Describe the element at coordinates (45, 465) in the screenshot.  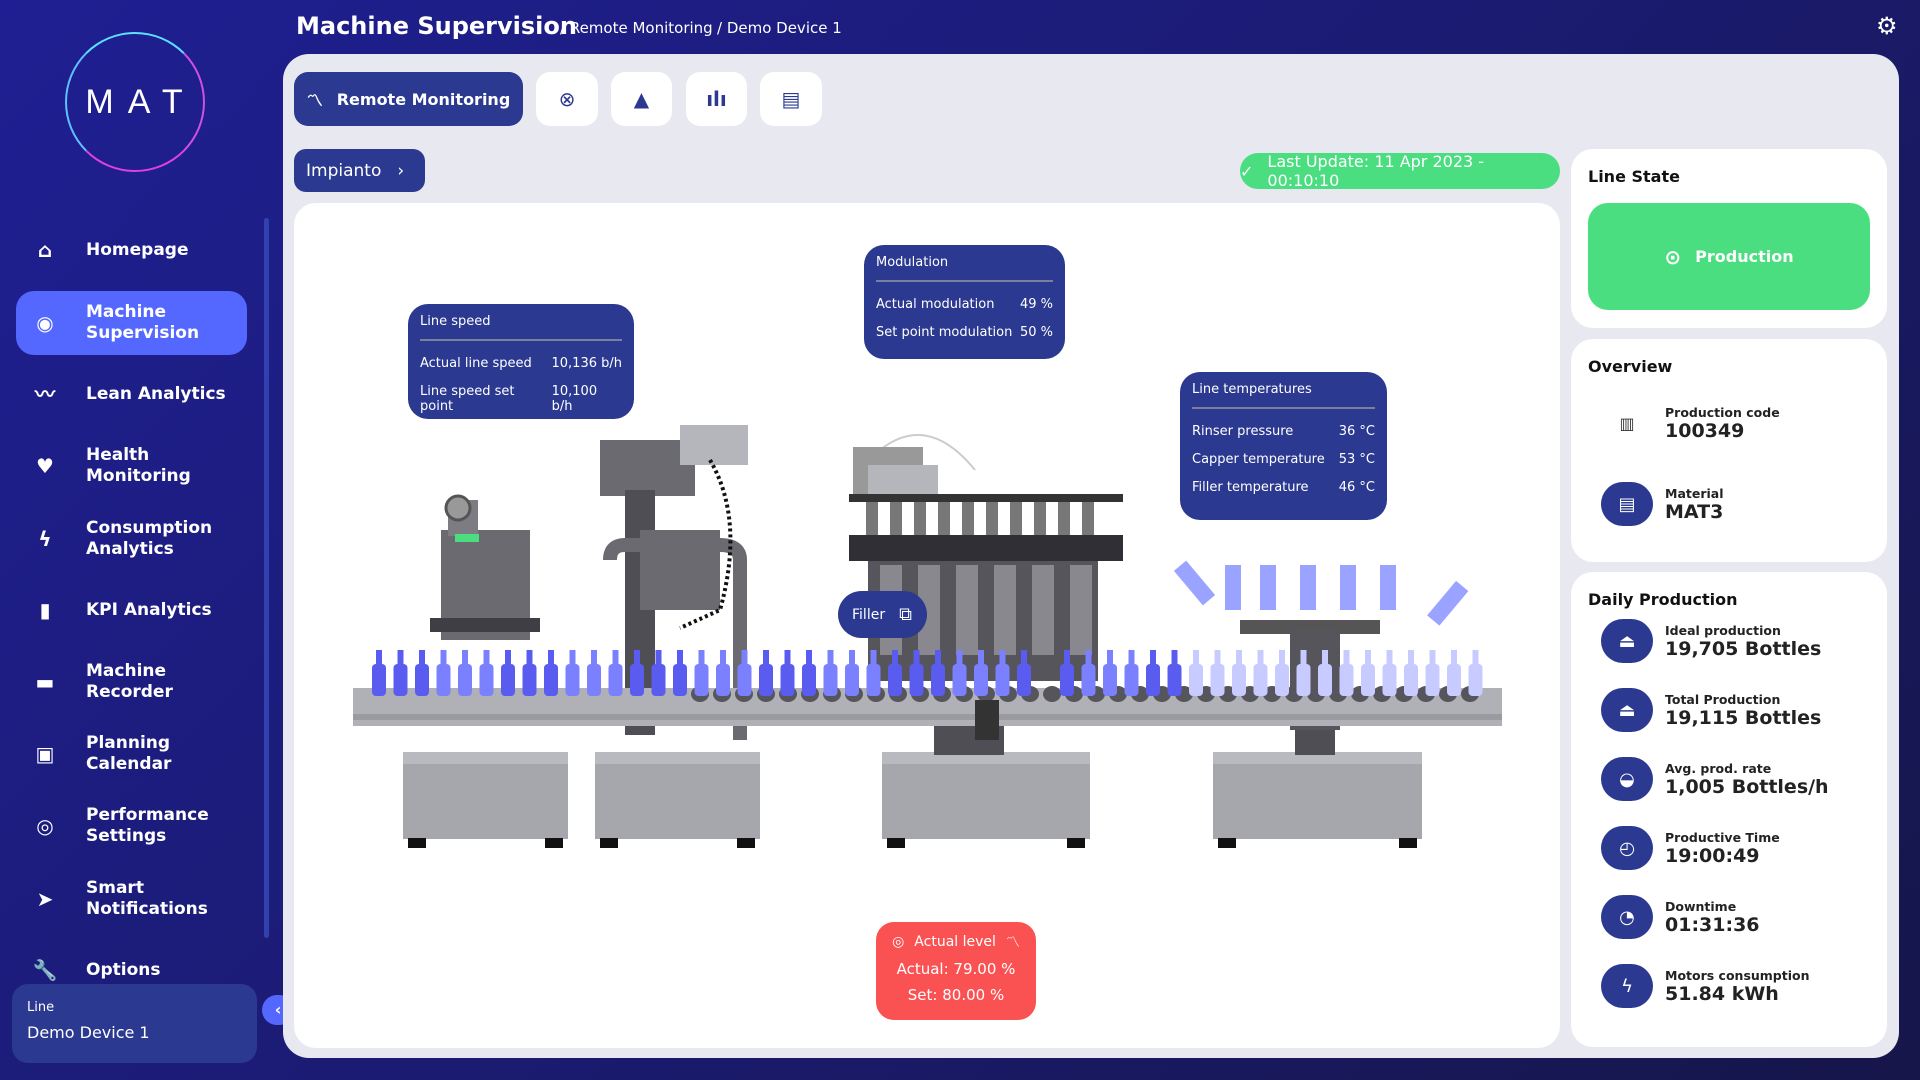
I see `heart-icon: ♥` at that location.